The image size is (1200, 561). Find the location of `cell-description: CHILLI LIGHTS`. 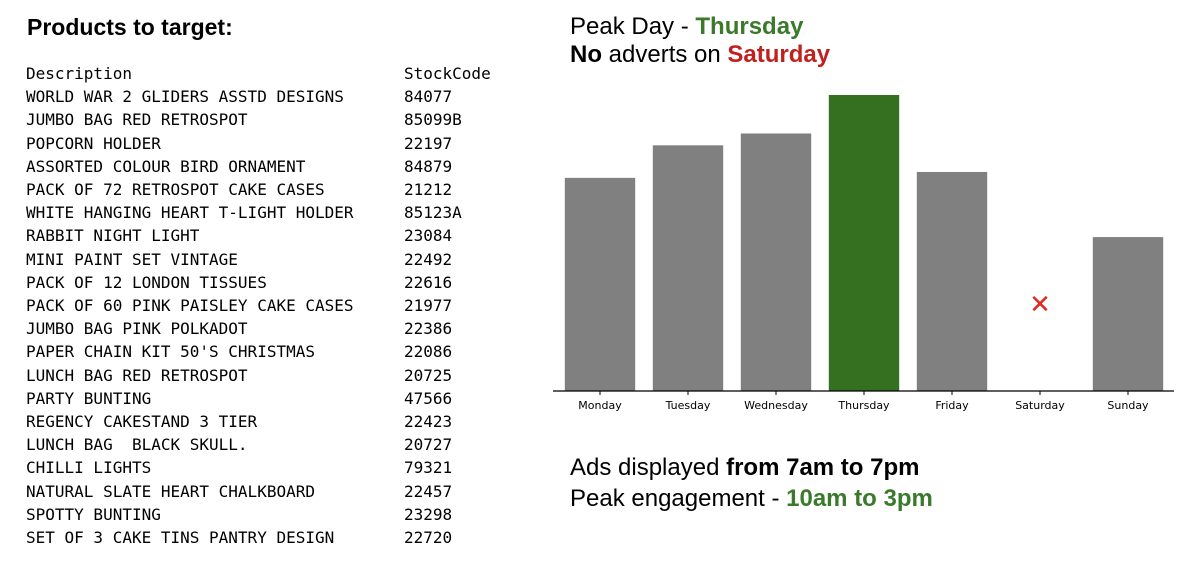

cell-description: CHILLI LIGHTS is located at coordinates (89, 468).